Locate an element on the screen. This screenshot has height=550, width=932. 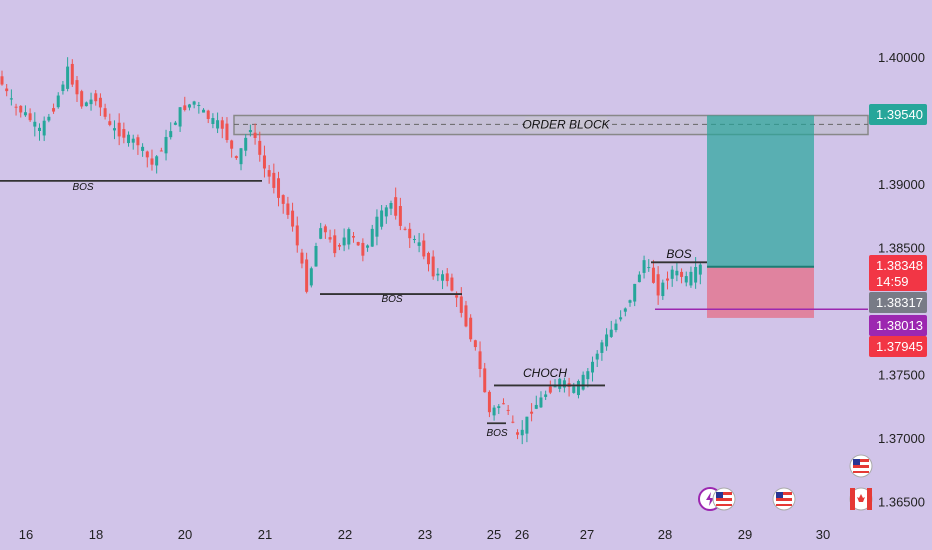
x-tick-label: 28 is located at coordinates (665, 534).